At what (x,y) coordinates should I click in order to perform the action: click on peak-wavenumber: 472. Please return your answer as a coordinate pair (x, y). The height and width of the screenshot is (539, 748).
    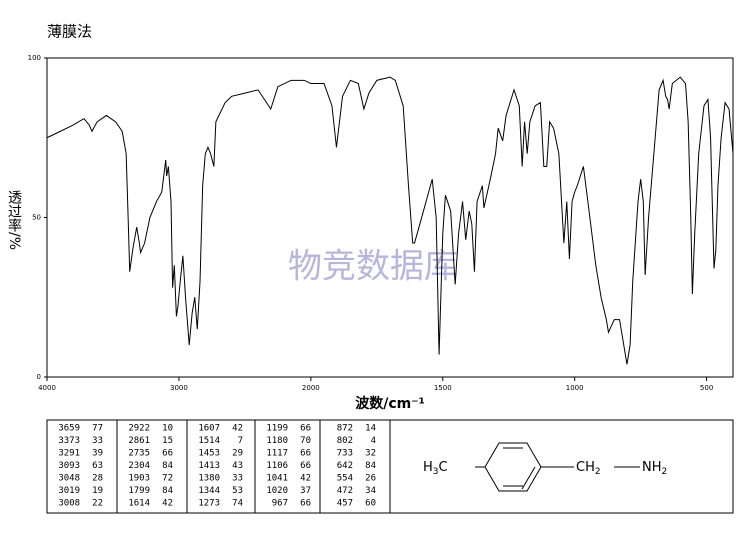
    Looking at the image, I should click on (345, 491).